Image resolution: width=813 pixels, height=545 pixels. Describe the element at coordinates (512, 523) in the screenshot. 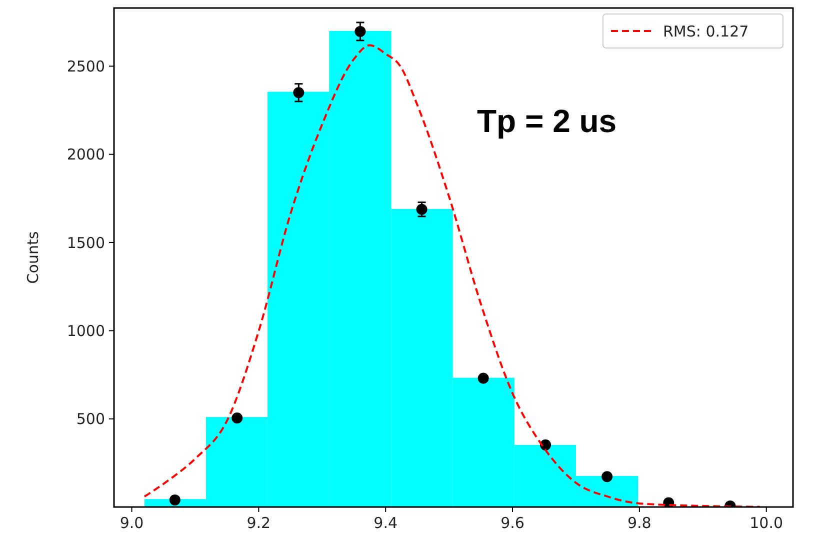

I see `x-tick-label: 9.6` at that location.